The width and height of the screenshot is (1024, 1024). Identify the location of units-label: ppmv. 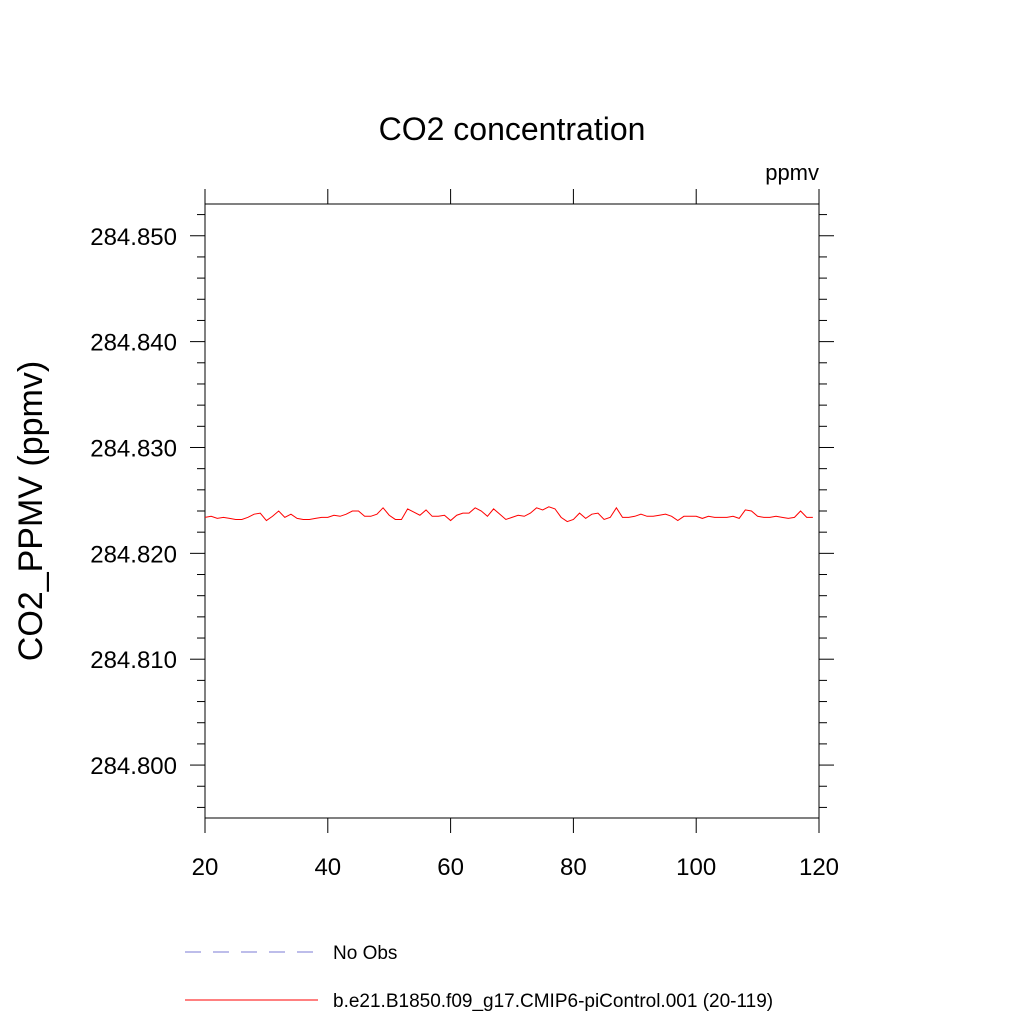
(792, 172).